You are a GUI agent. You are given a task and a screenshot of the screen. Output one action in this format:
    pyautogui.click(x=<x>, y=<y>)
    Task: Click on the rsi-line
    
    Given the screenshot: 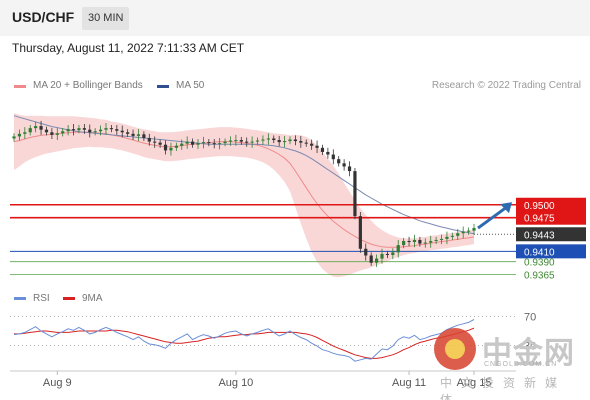 What is the action you would take?
    pyautogui.click(x=244, y=340)
    